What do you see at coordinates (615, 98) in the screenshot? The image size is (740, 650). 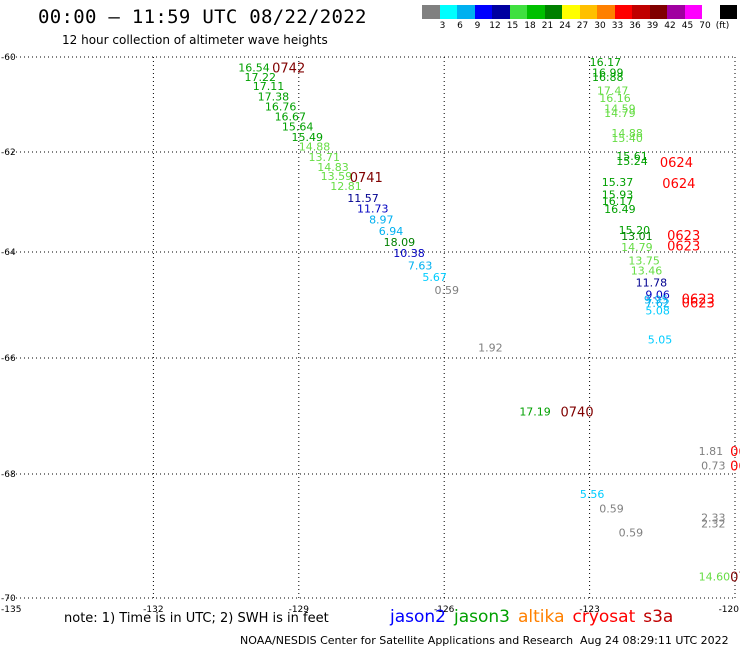 I see `wave-height-value: 16.16` at bounding box center [615, 98].